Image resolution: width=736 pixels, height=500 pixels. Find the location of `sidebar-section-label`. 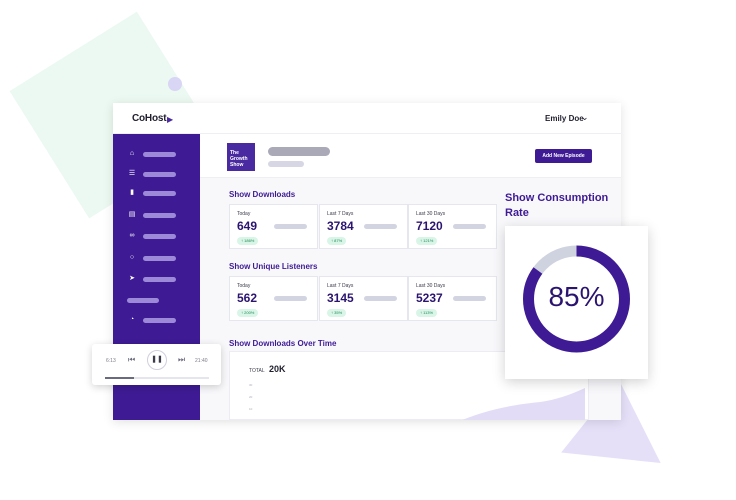

sidebar-section-label is located at coordinates (143, 300).